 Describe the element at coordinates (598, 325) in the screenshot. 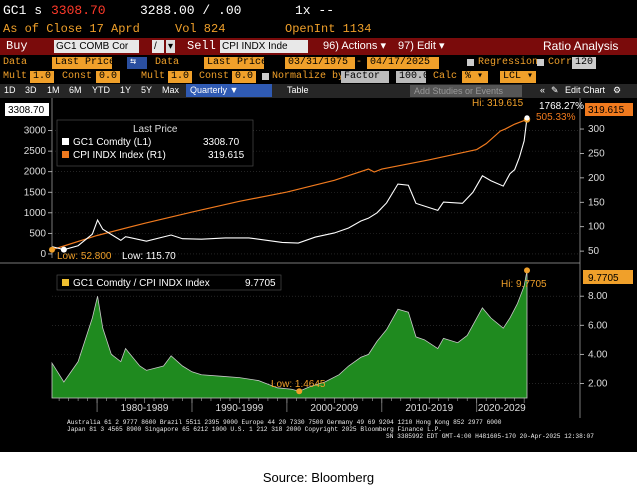

I see `right-tick-label: 6.00` at that location.